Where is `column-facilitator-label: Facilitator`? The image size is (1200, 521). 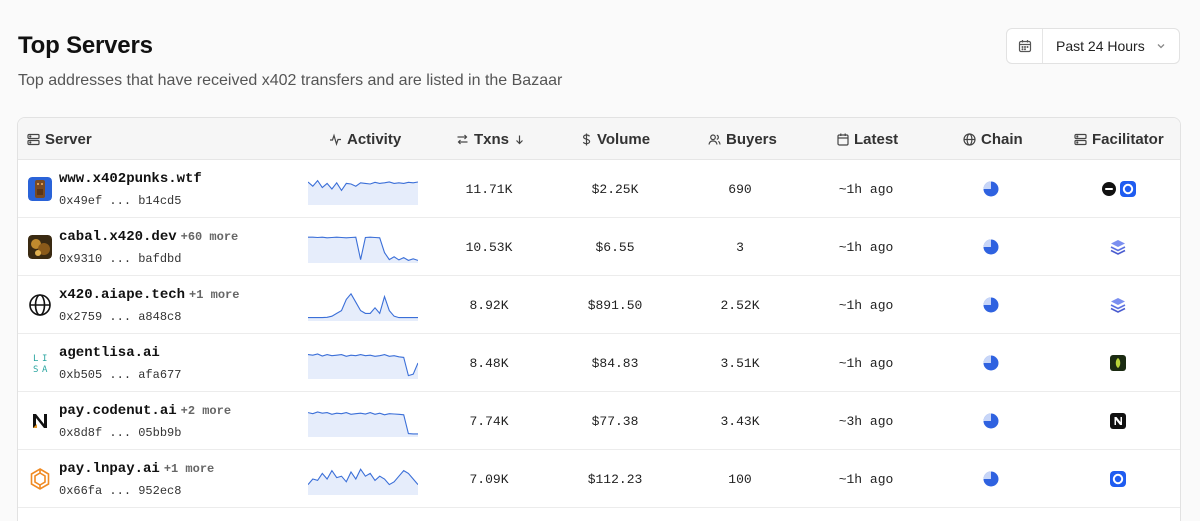
column-facilitator-label: Facilitator is located at coordinates (1128, 139).